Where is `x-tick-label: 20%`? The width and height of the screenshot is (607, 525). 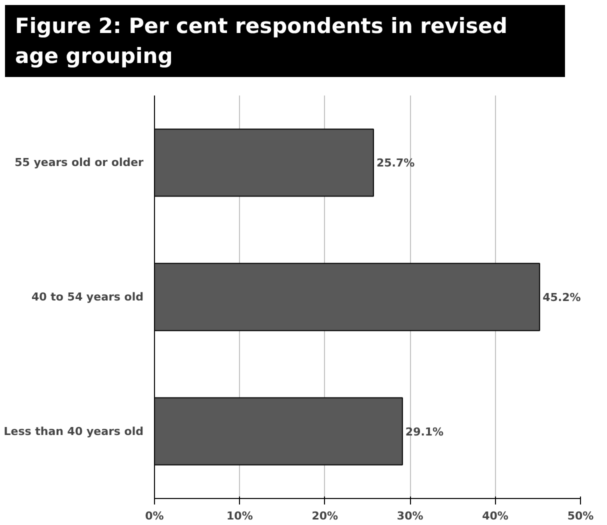 x-tick-label: 20% is located at coordinates (325, 516).